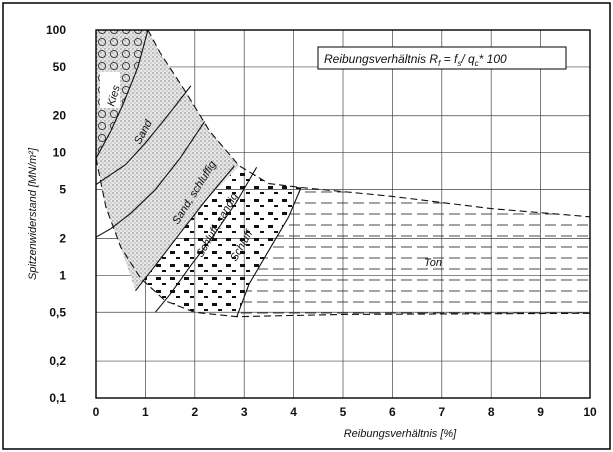 This screenshot has height=452, width=613. I want to click on zone-sand-area, so click(168, 160).